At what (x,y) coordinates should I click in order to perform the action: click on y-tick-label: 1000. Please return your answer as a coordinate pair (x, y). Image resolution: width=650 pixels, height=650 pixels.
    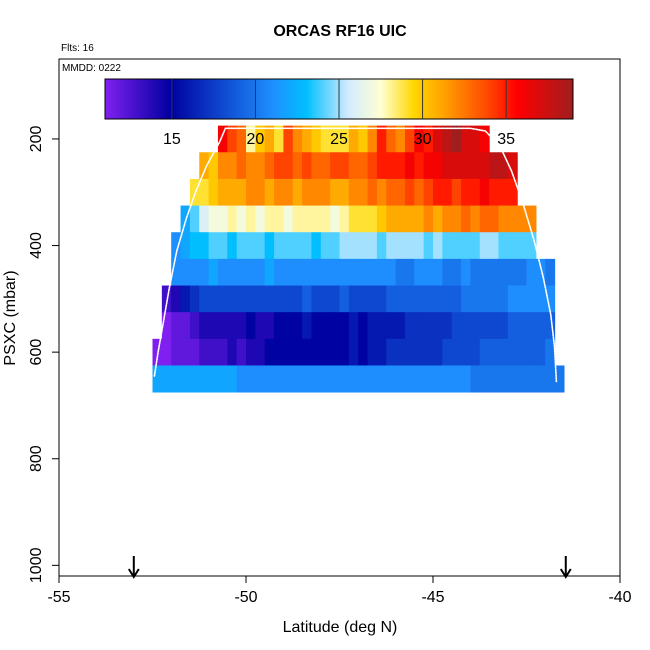
    Looking at the image, I should click on (36, 565).